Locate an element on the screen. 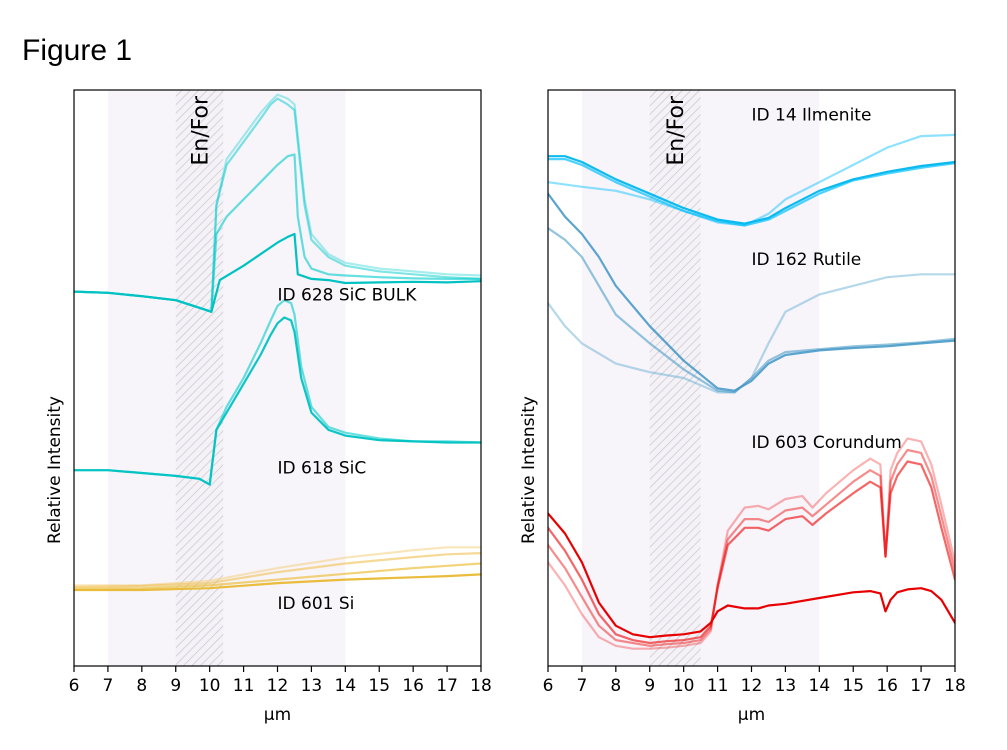  right-x-tick-label: 12 is located at coordinates (752, 686).